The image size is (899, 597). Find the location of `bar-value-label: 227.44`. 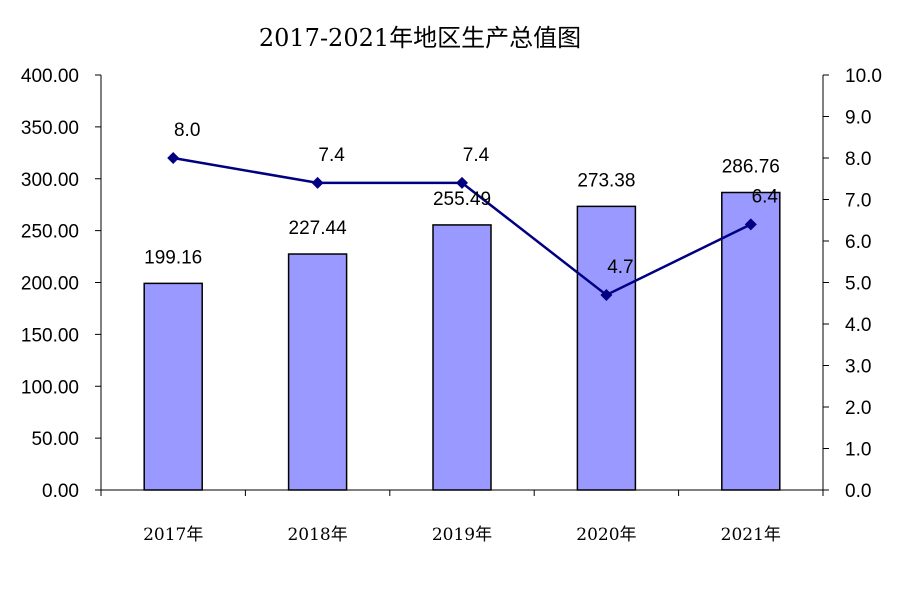

bar-value-label: 227.44 is located at coordinates (318, 228).